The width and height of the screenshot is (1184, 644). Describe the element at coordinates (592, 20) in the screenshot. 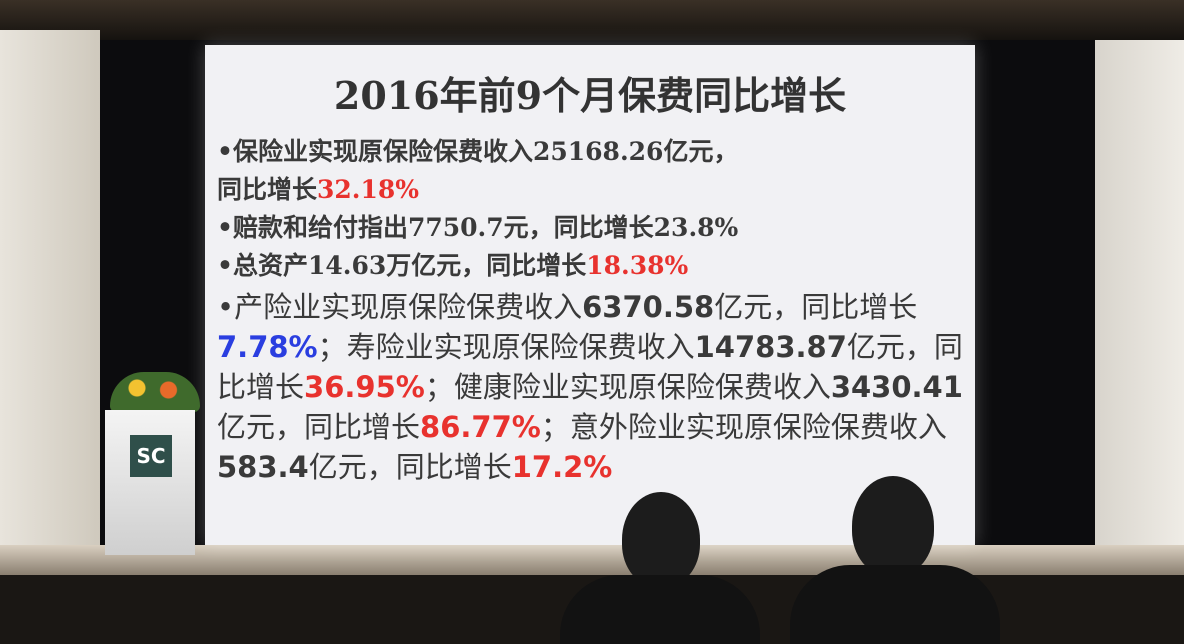

I see `ceiling` at that location.